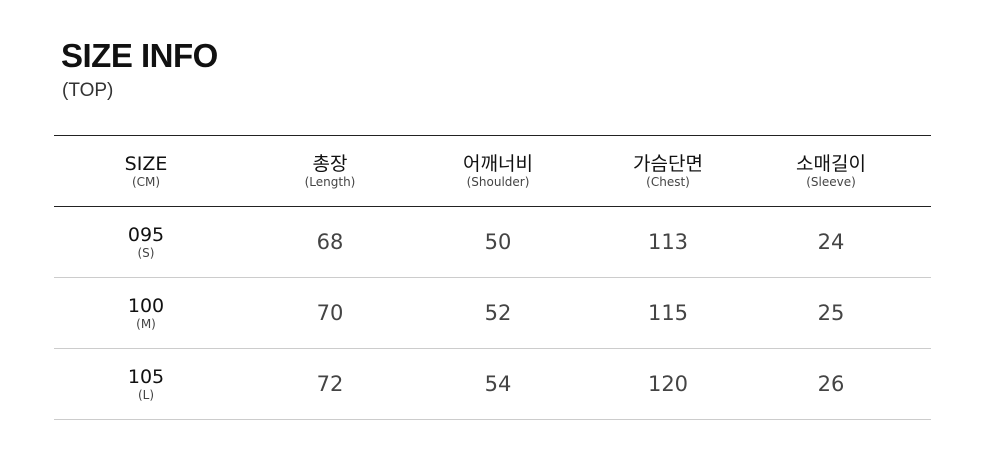  Describe the element at coordinates (668, 164) in the screenshot. I see `header-label: 가슴단면` at that location.